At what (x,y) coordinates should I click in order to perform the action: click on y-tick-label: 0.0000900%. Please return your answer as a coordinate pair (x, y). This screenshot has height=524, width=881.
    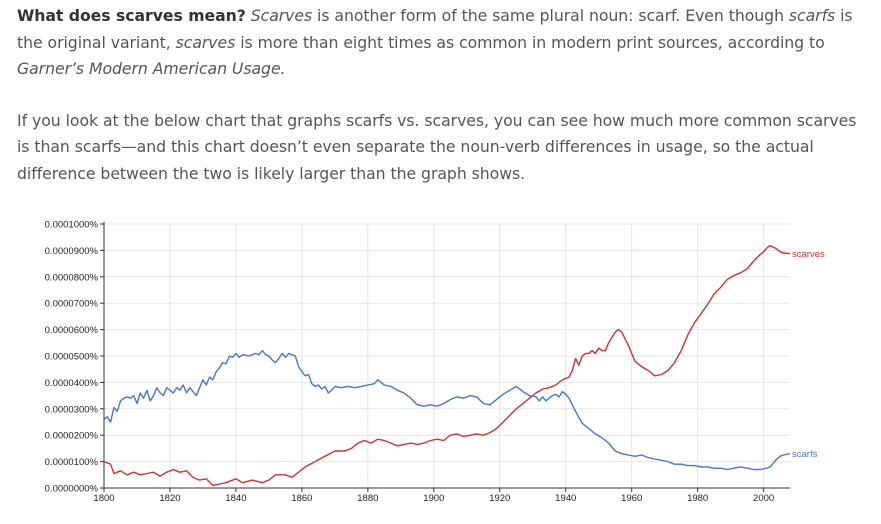
    Looking at the image, I should click on (72, 251).